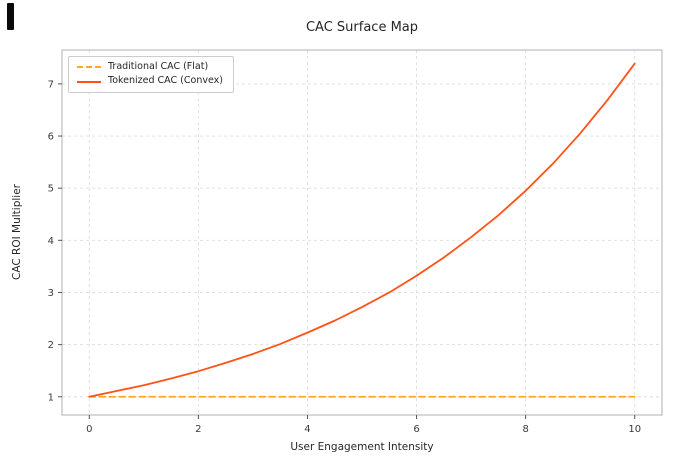 The image size is (690, 475). I want to click on y-tick-label: 3, so click(51, 293).